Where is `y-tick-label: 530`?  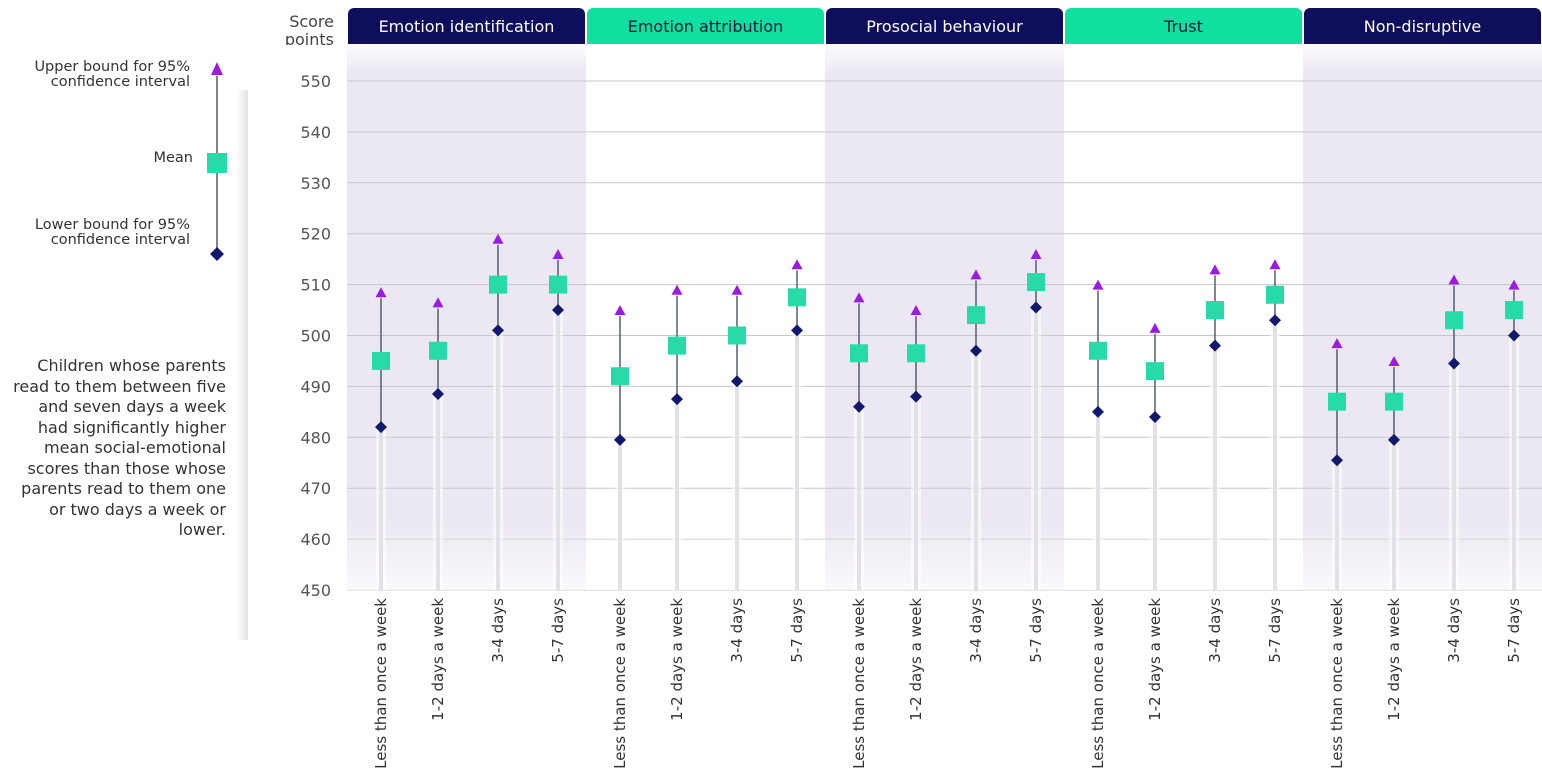
y-tick-label: 530 is located at coordinates (315, 183).